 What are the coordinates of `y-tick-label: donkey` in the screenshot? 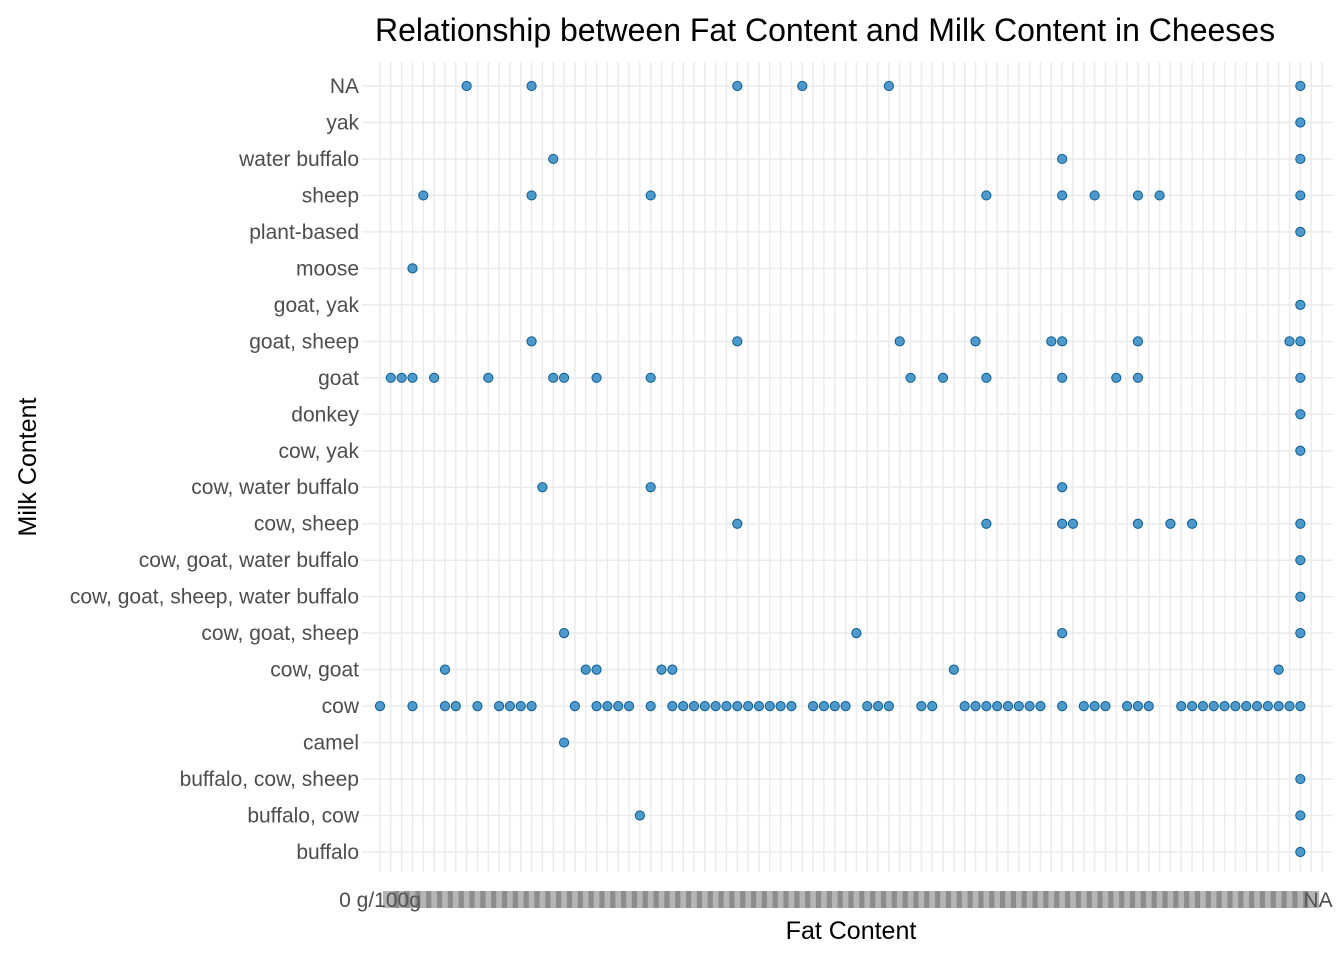 It's located at (325, 414).